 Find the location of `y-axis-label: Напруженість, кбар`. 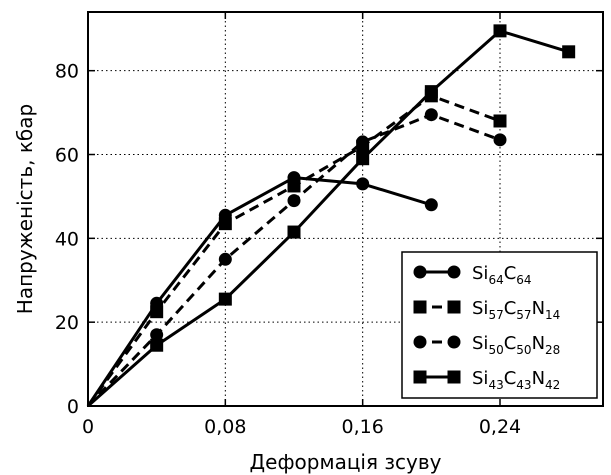

y-axis-label: Напруженість, кбар is located at coordinates (25, 209).